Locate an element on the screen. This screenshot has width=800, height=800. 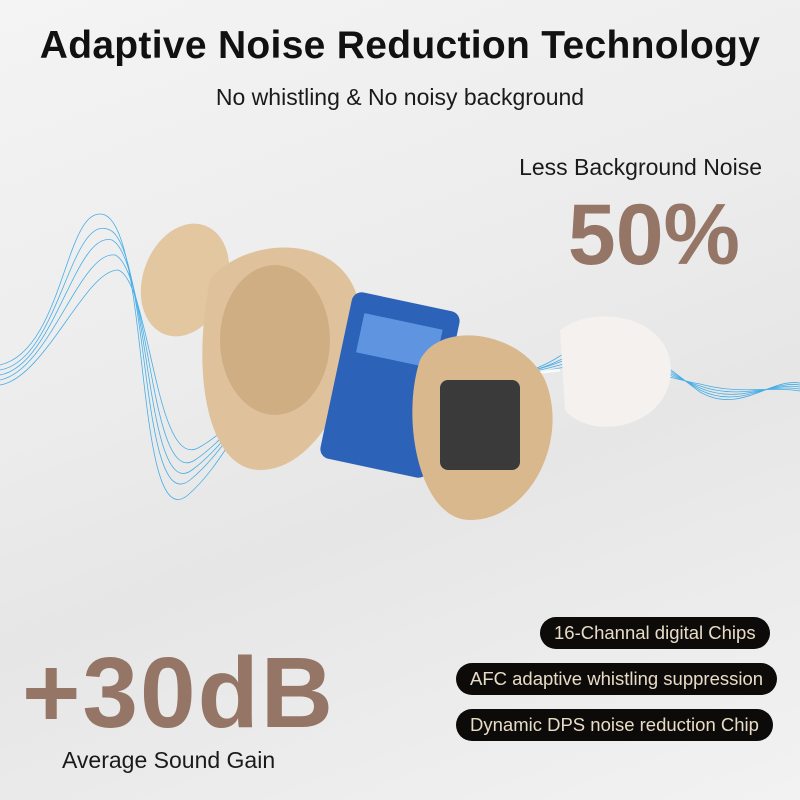
sound-gain-value: +30dB is located at coordinates (178, 693).